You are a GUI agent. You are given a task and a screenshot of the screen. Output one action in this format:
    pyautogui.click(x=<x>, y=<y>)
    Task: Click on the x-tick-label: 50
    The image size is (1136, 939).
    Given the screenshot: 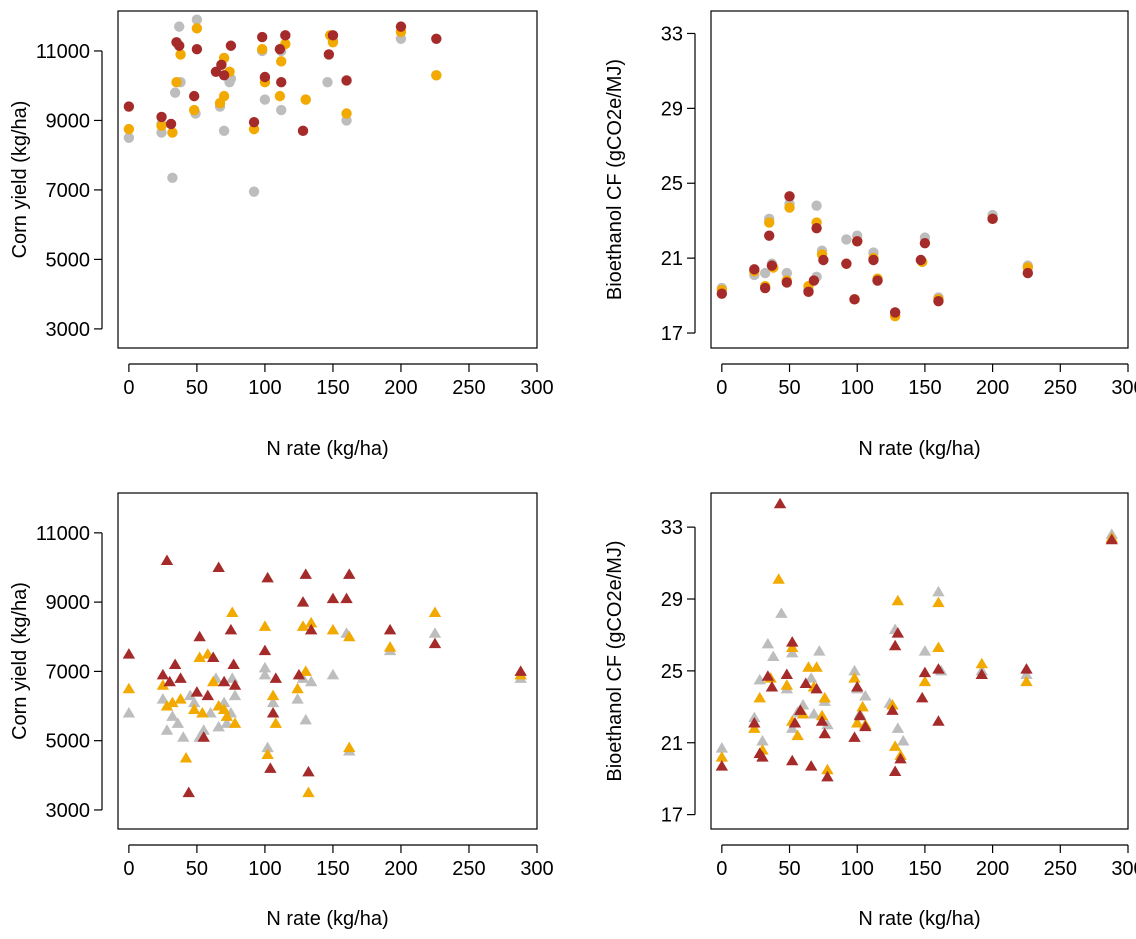 What is the action you would take?
    pyautogui.click(x=197, y=869)
    